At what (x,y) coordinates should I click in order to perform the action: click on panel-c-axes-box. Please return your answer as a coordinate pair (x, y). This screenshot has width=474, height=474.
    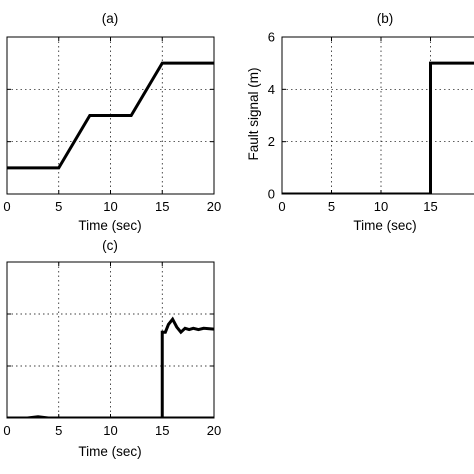
    Looking at the image, I should click on (110, 340).